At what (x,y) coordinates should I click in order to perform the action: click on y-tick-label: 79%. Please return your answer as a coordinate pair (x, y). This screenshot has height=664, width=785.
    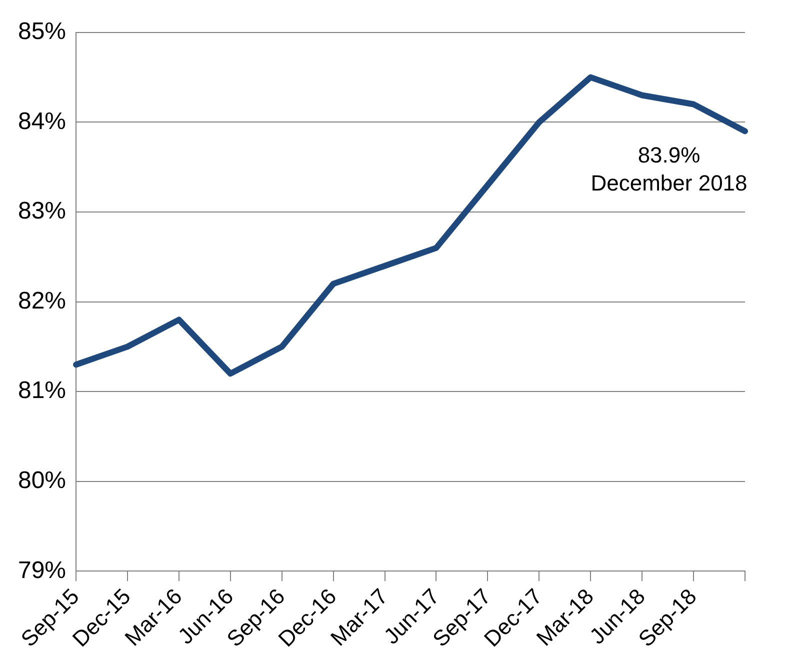
    Looking at the image, I should click on (42, 570).